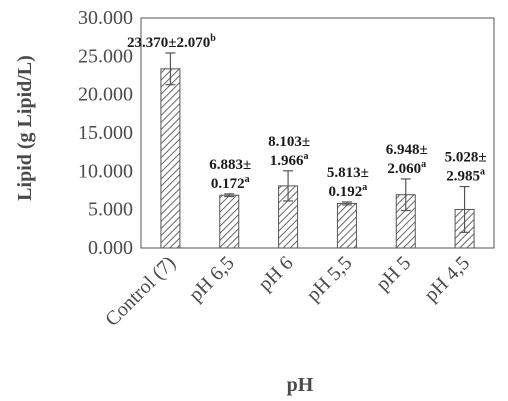 This screenshot has width=508, height=401. I want to click on data-label: 2.060a, so click(406, 168).